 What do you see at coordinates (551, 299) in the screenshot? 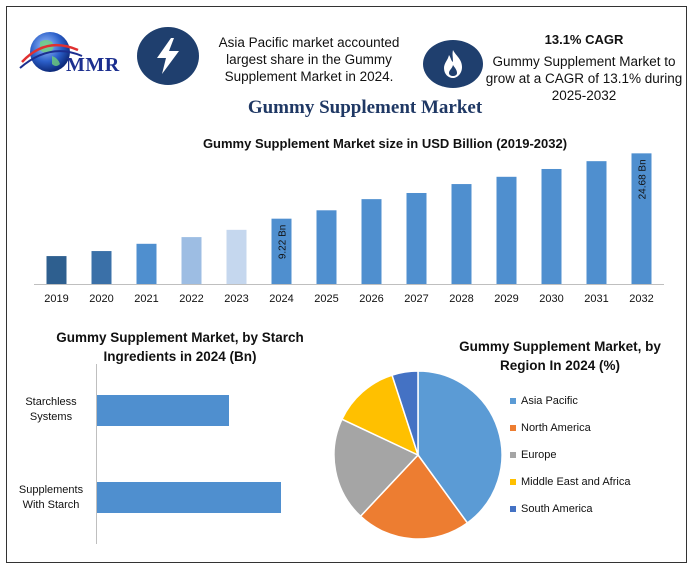
I see `x-tick-label: 2030` at bounding box center [551, 299].